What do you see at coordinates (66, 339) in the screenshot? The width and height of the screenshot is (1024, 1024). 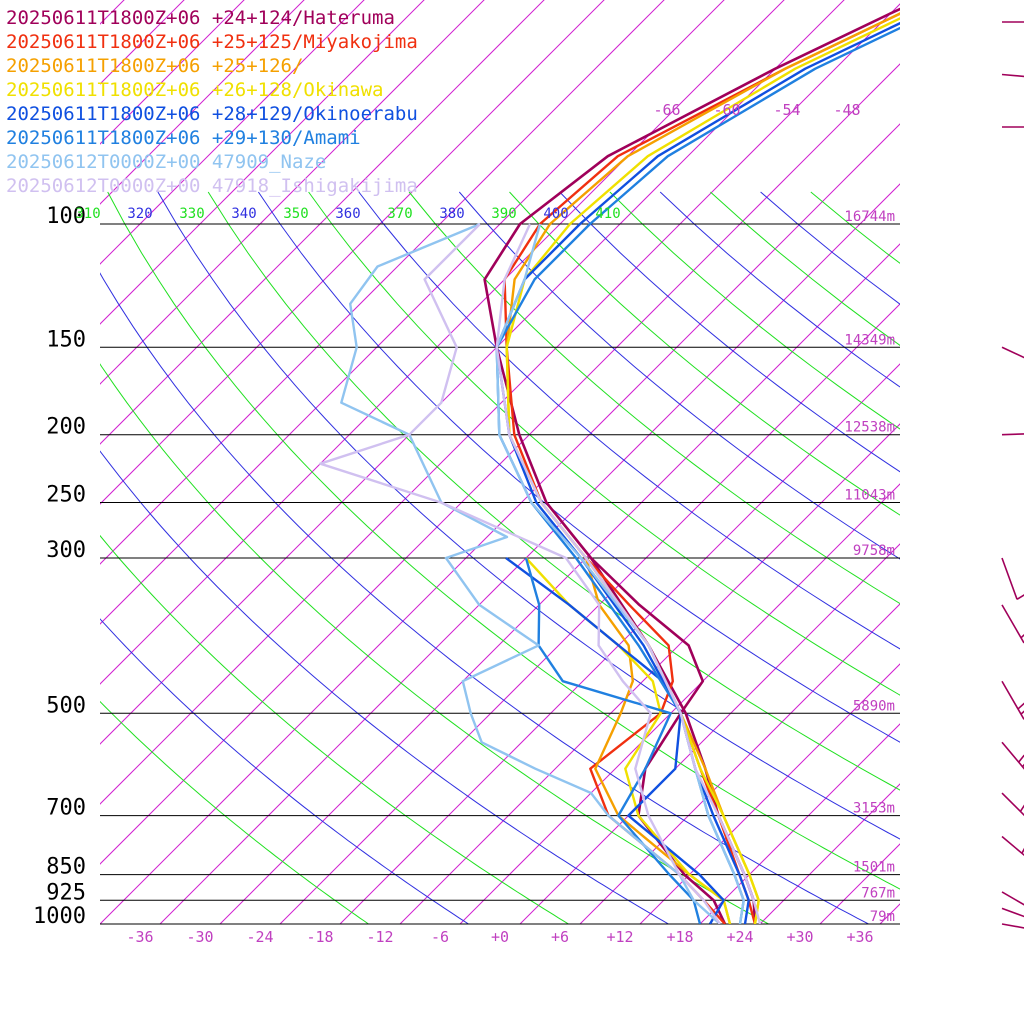 I see `pressure-label: 150` at bounding box center [66, 339].